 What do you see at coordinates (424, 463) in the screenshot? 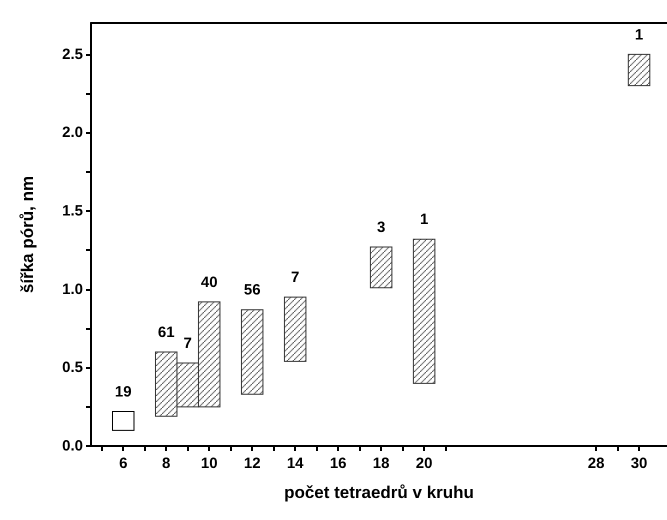
I see `x-tick-label: 20` at bounding box center [424, 463].